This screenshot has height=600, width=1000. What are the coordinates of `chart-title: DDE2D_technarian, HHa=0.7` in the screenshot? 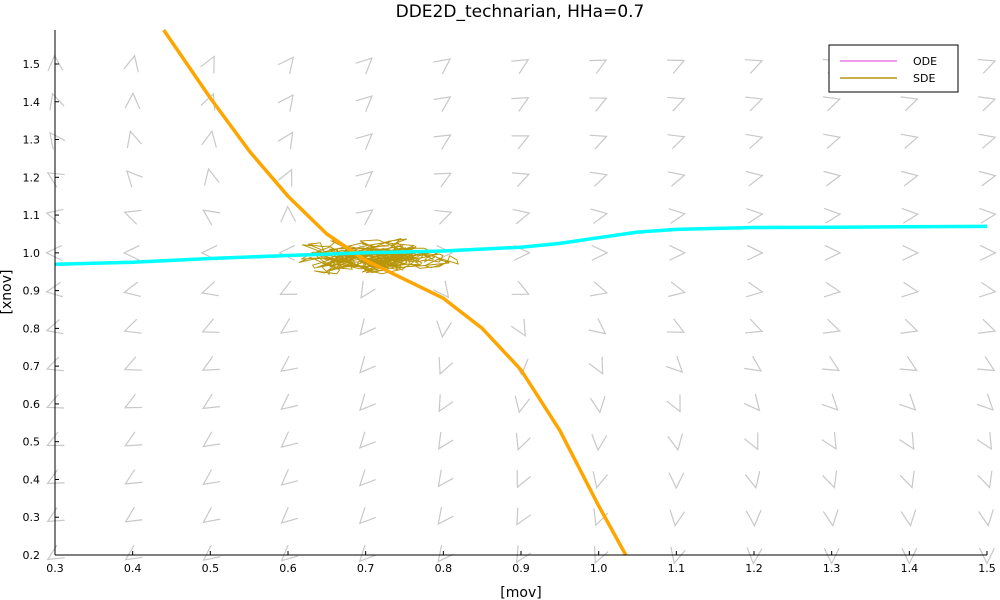 It's located at (520, 12).